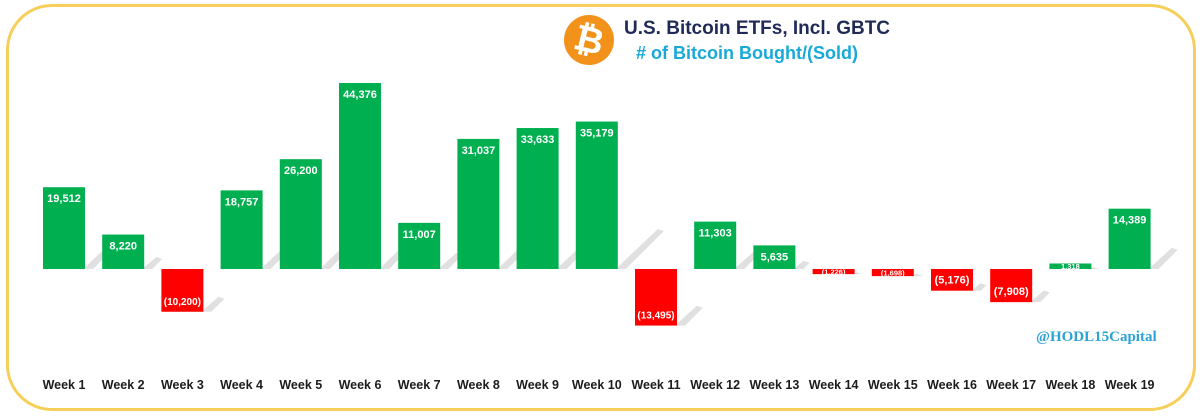  What do you see at coordinates (715, 385) in the screenshot?
I see `x-tick-label-week-12: Week 12` at bounding box center [715, 385].